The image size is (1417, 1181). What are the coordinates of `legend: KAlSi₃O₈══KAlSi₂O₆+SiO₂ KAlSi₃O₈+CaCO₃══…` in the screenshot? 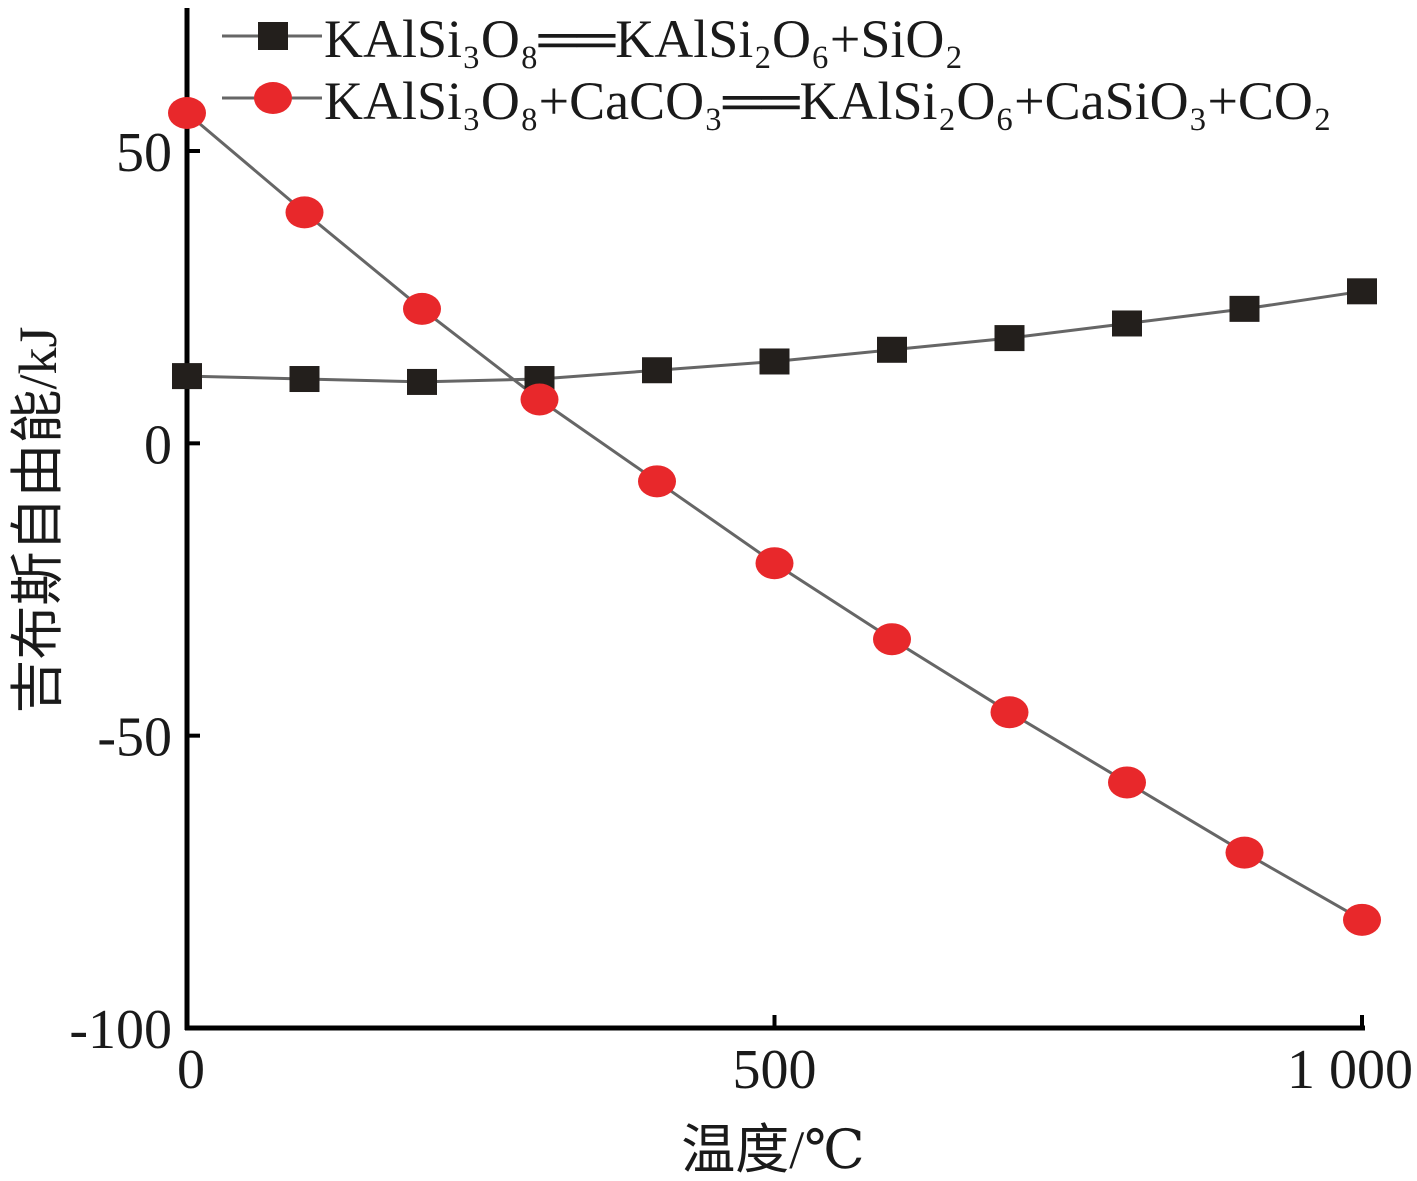 It's located at (777, 70).